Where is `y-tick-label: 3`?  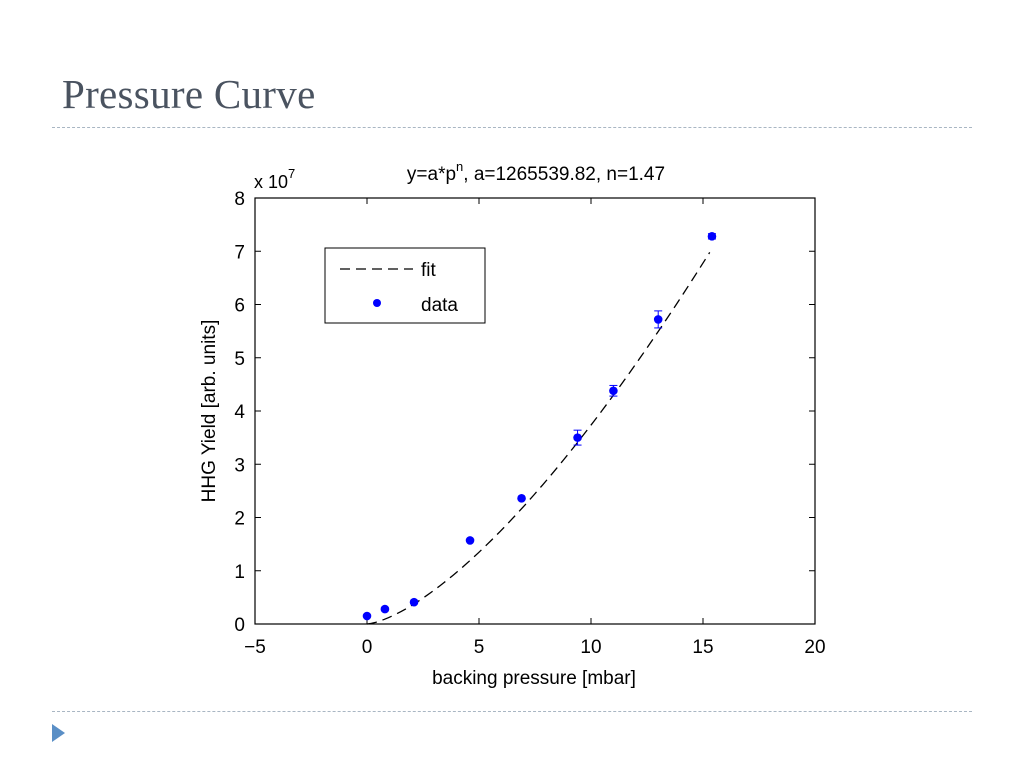 y-tick-label: 3 is located at coordinates (239, 465).